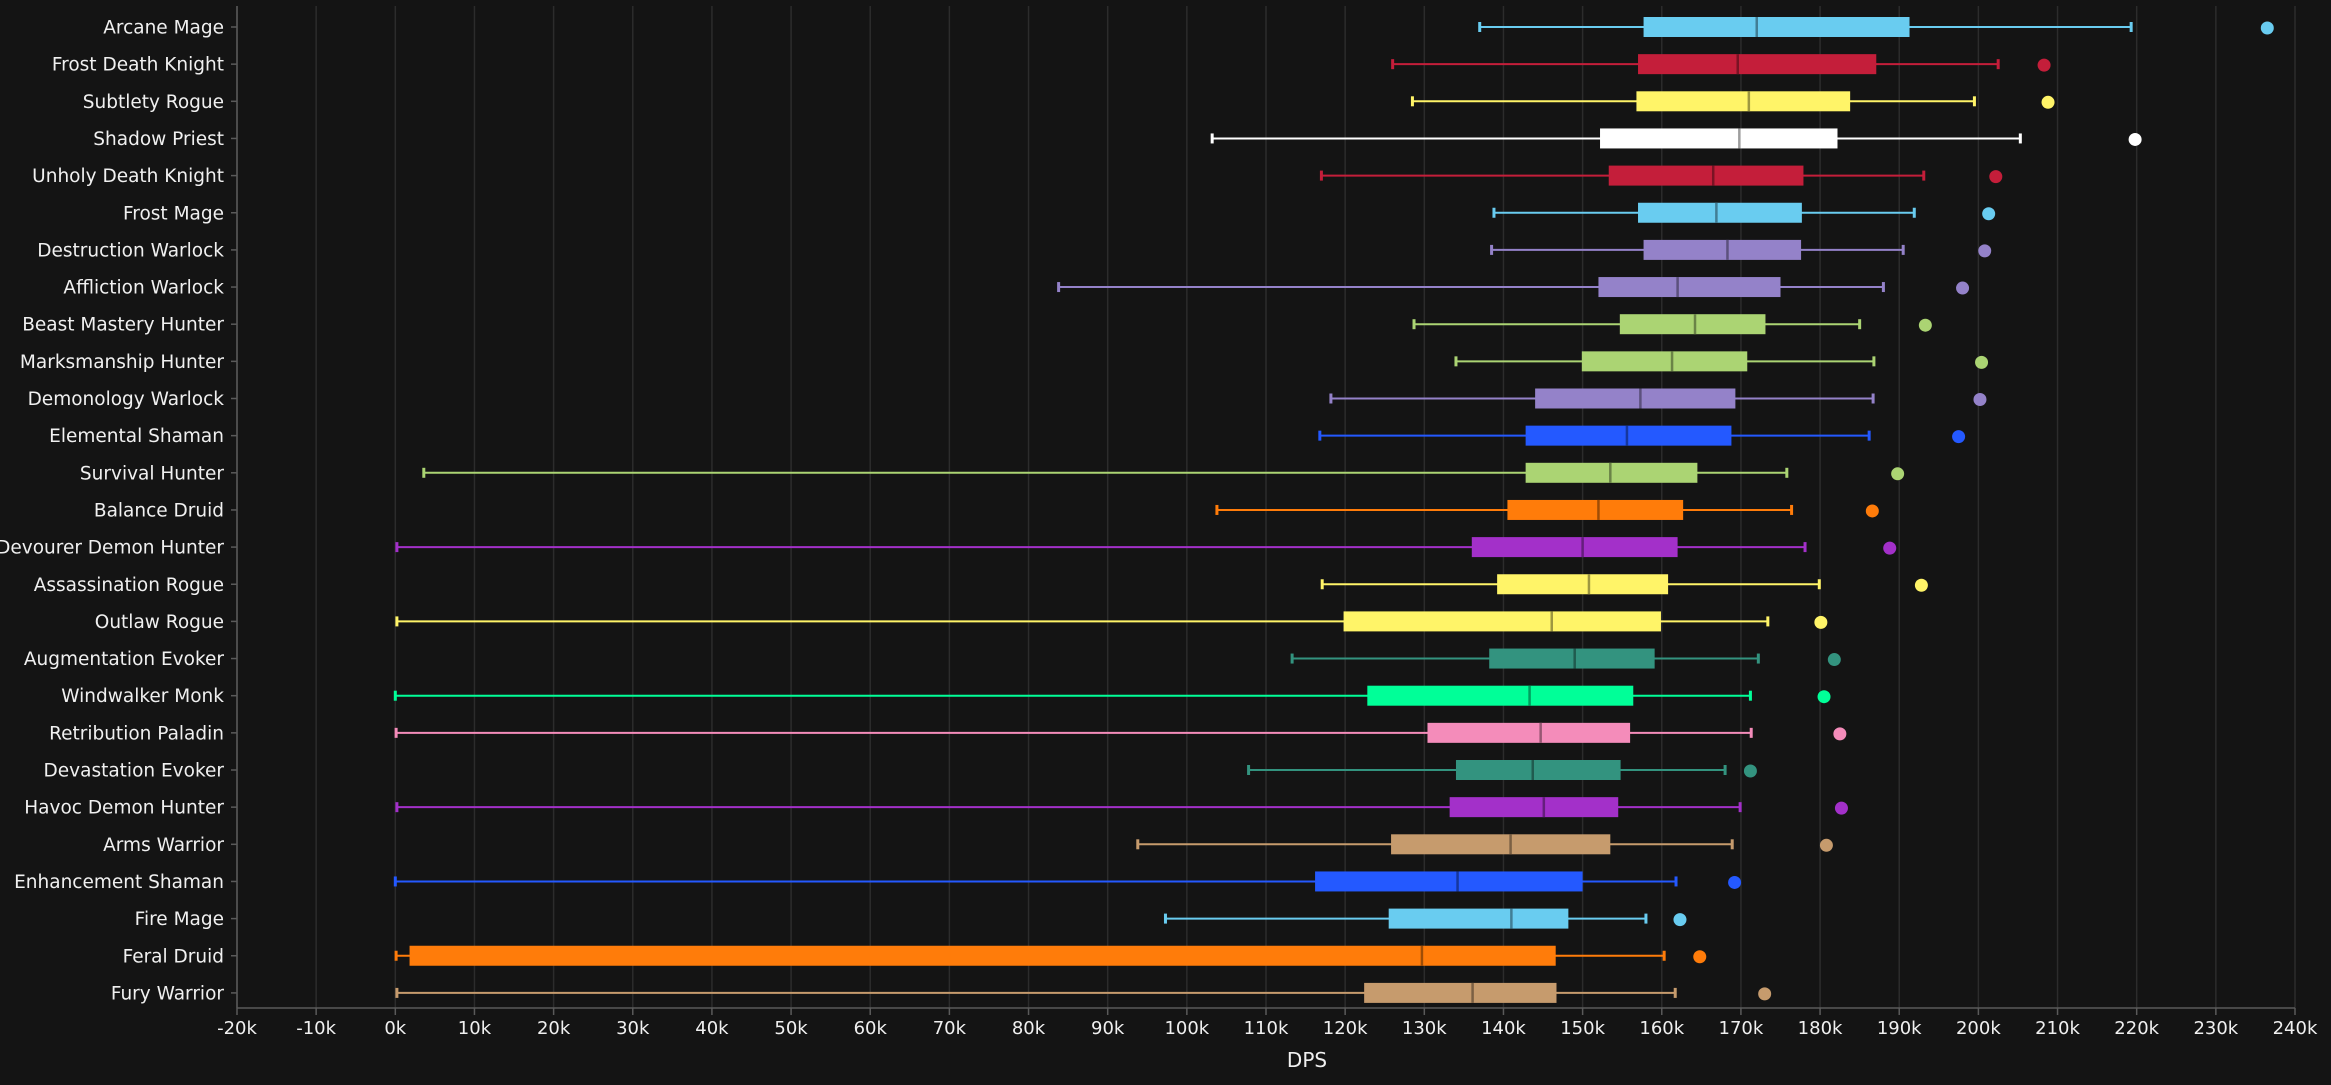 The image size is (2331, 1085). I want to click on category-label: Outlaw Rogue, so click(159, 622).